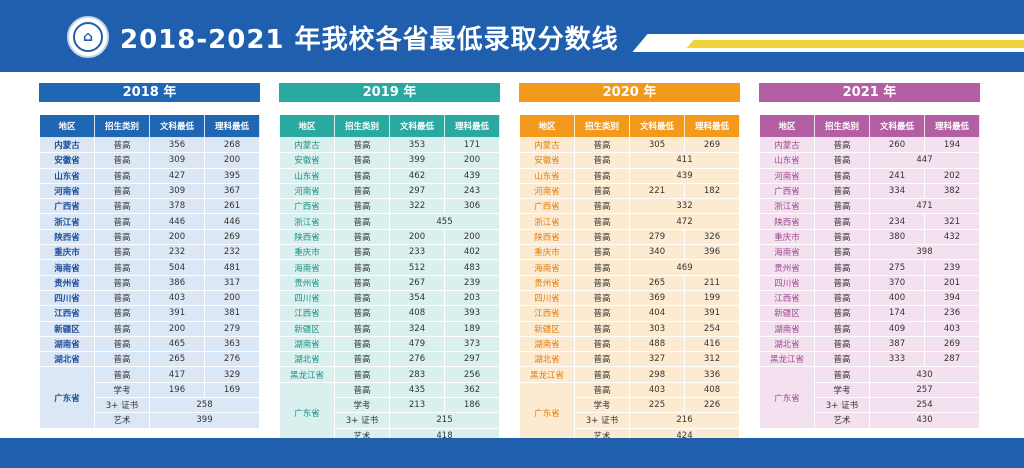  I want to click on combined-score-cell: 258, so click(204, 405).